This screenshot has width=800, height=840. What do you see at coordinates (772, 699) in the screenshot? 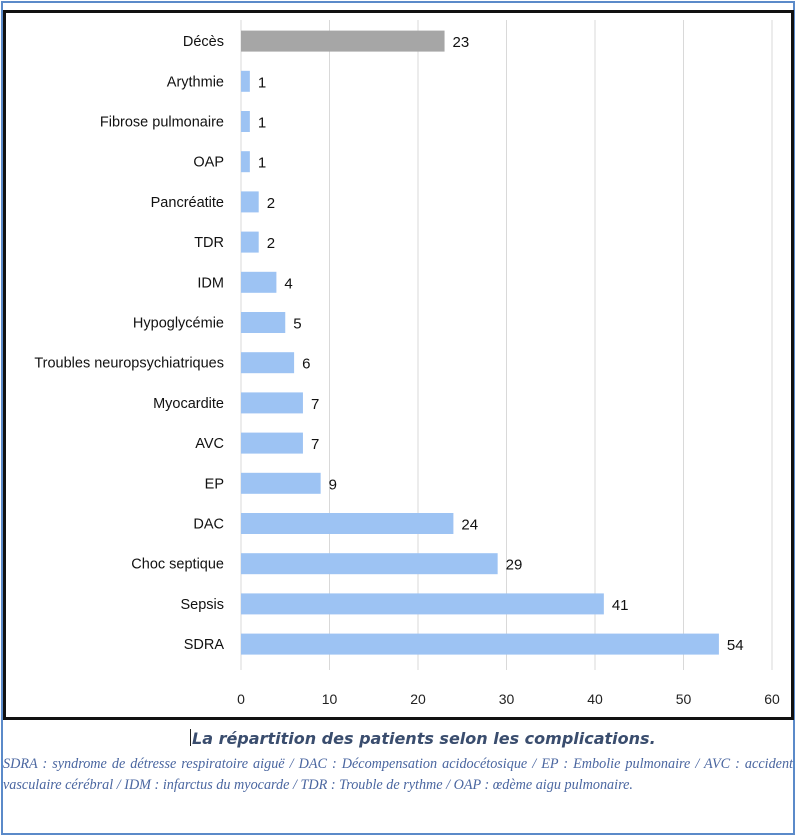
I see `x-tick-label: 60` at bounding box center [772, 699].